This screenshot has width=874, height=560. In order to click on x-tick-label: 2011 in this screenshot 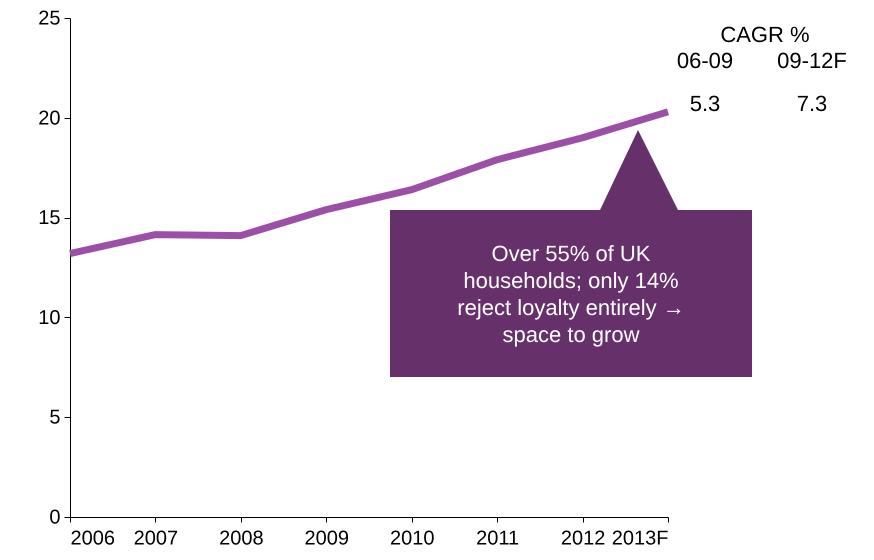, I will do `click(498, 539)`.